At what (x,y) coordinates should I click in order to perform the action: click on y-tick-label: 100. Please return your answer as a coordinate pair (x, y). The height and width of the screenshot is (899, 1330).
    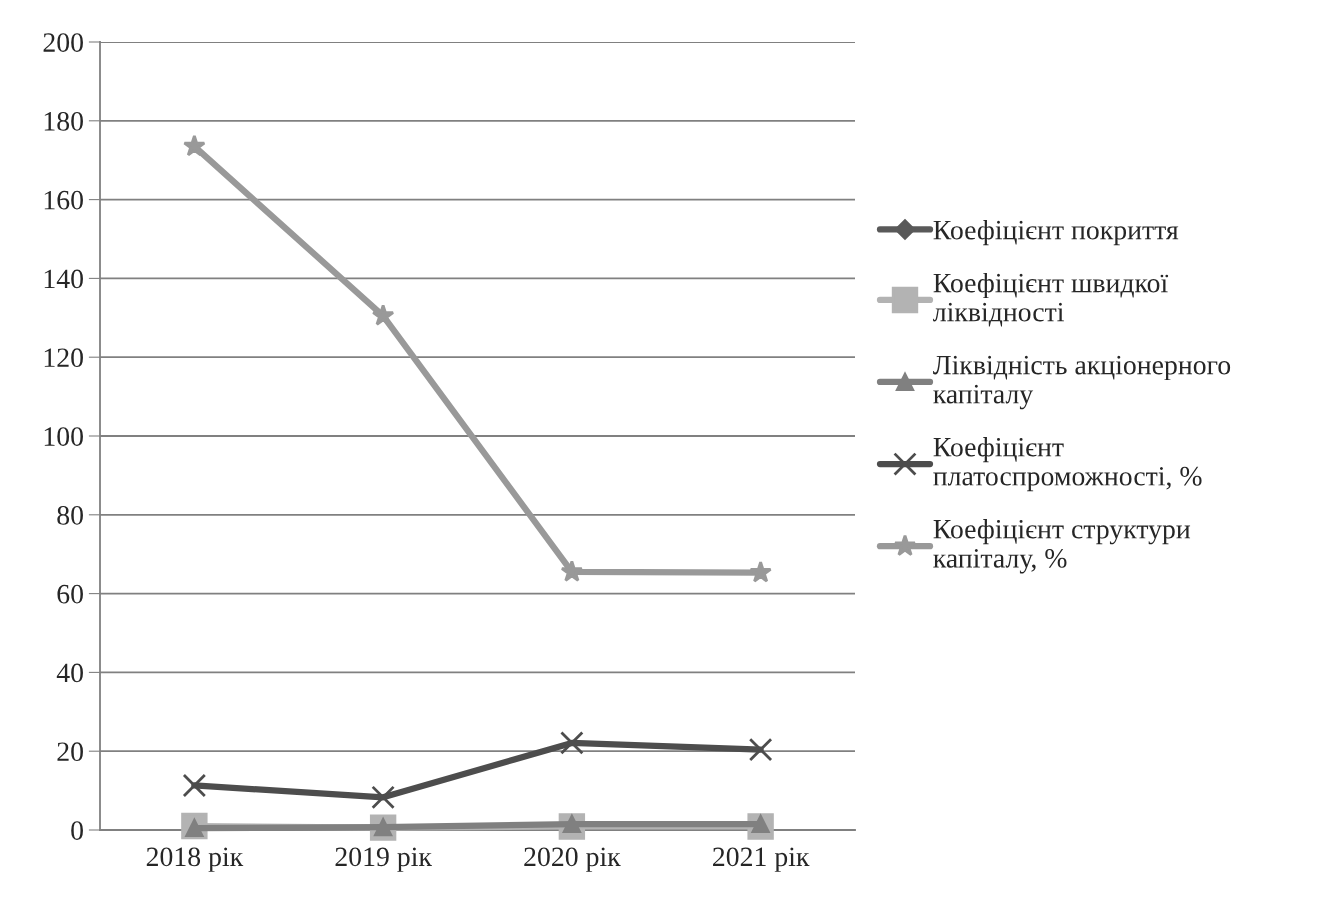
    Looking at the image, I should click on (63, 436).